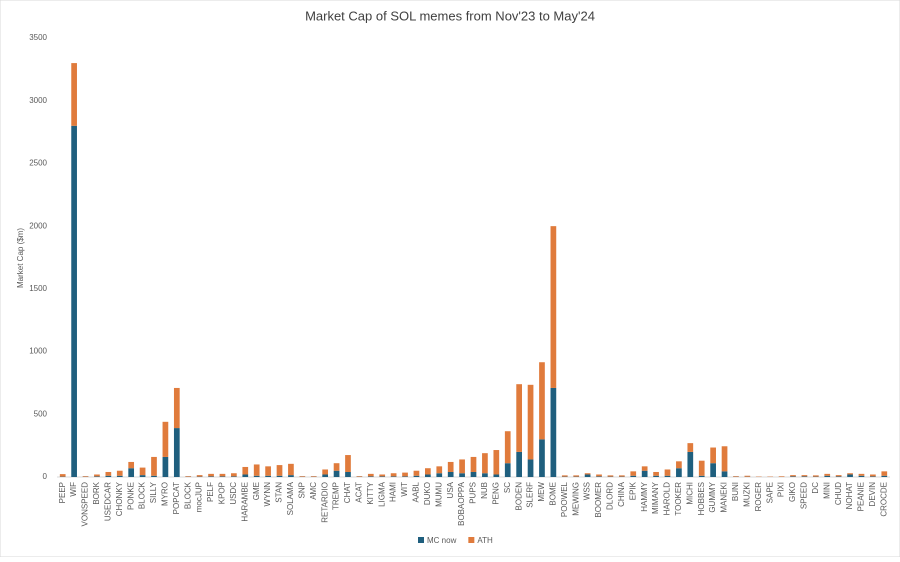 The height and width of the screenshot is (562, 900). I want to click on x-tick-label: CHINA, so click(621, 494).